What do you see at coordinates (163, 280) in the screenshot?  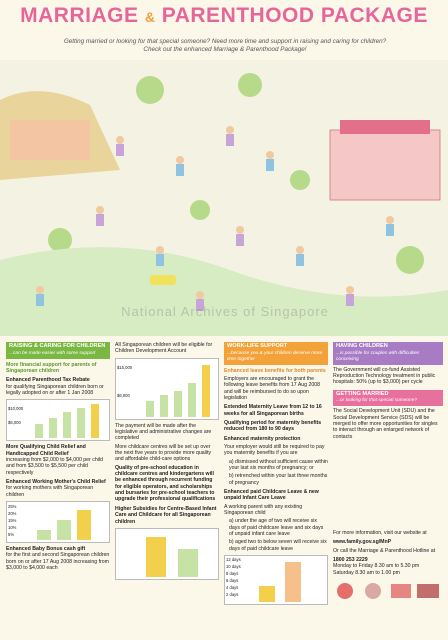 I see `toy-car` at bounding box center [163, 280].